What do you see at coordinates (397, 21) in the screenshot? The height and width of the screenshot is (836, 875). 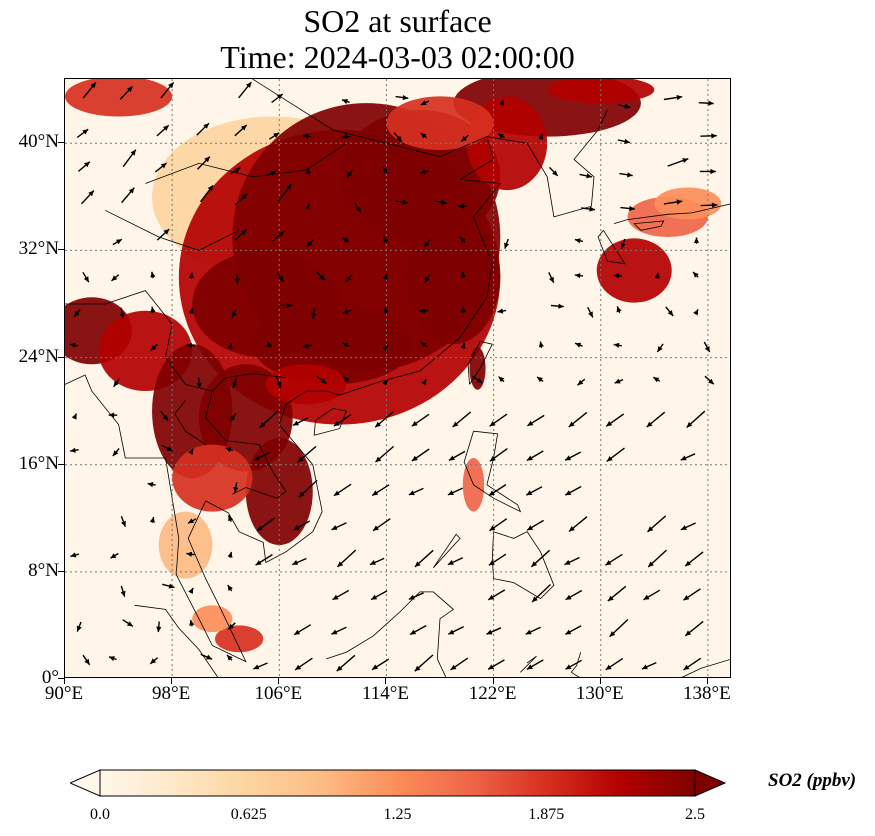 I see `chart-title: SO2 at surface` at bounding box center [397, 21].